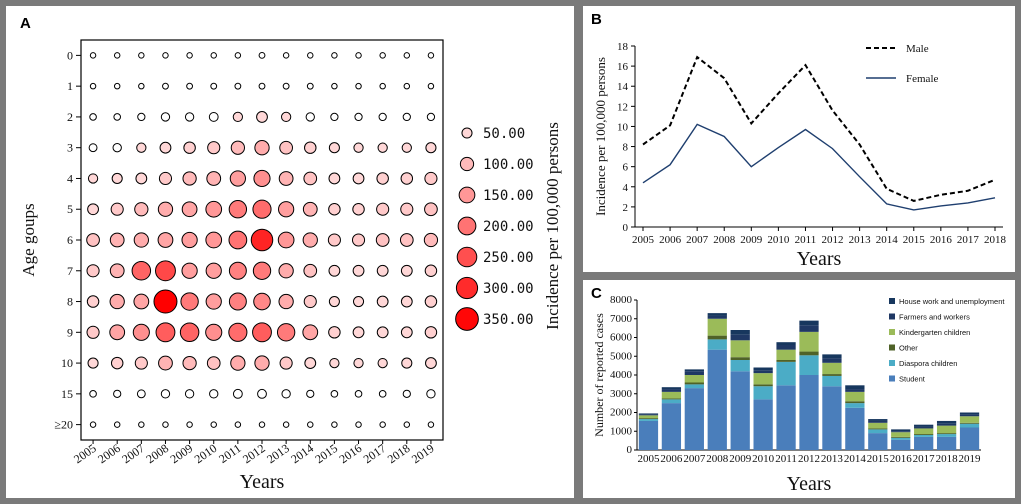 This screenshot has height=504, width=1021. Describe the element at coordinates (621, 431) in the screenshot. I see `y-tick-label: 1000` at that location.